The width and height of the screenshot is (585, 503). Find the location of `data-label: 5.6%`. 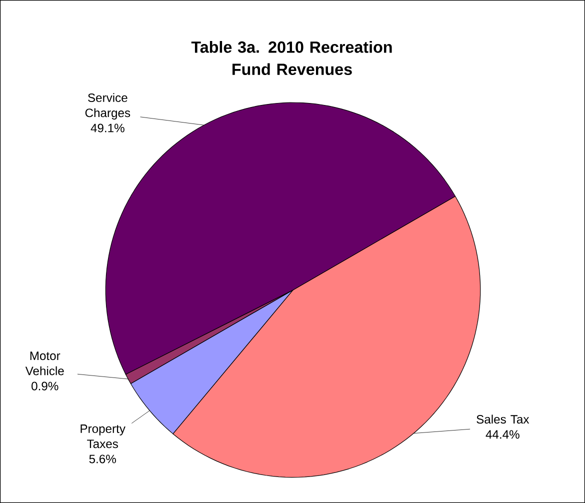

data-label: 5.6% is located at coordinates (102, 459).